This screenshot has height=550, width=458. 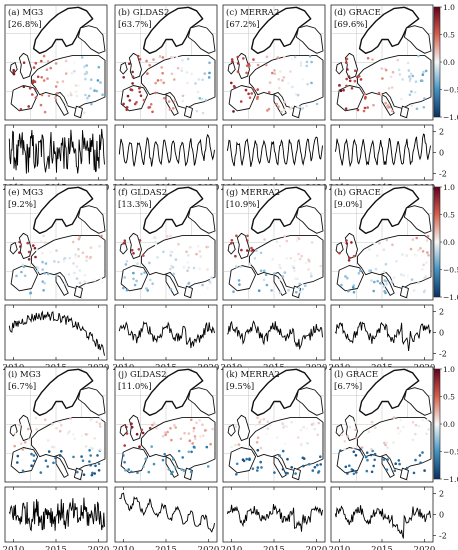 I want to click on colorbar-tick-label: −0.5, so click(x=450, y=90).